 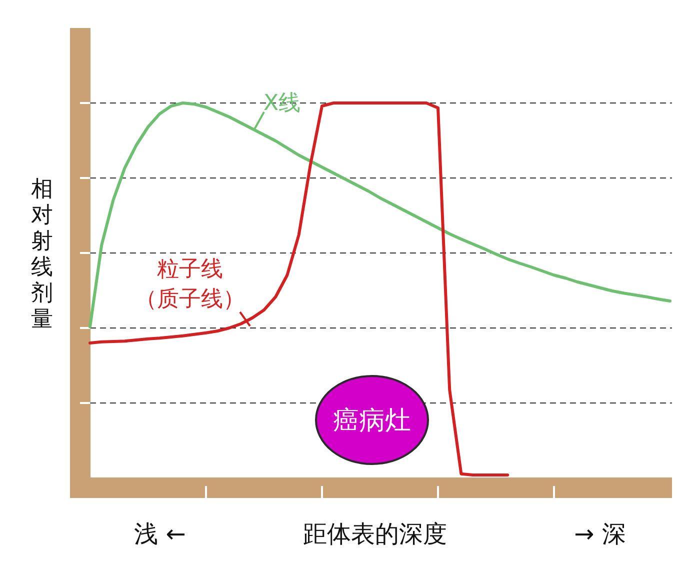 What do you see at coordinates (42, 254) in the screenshot?
I see `y-axis-title: 相对射线剂量` at bounding box center [42, 254].